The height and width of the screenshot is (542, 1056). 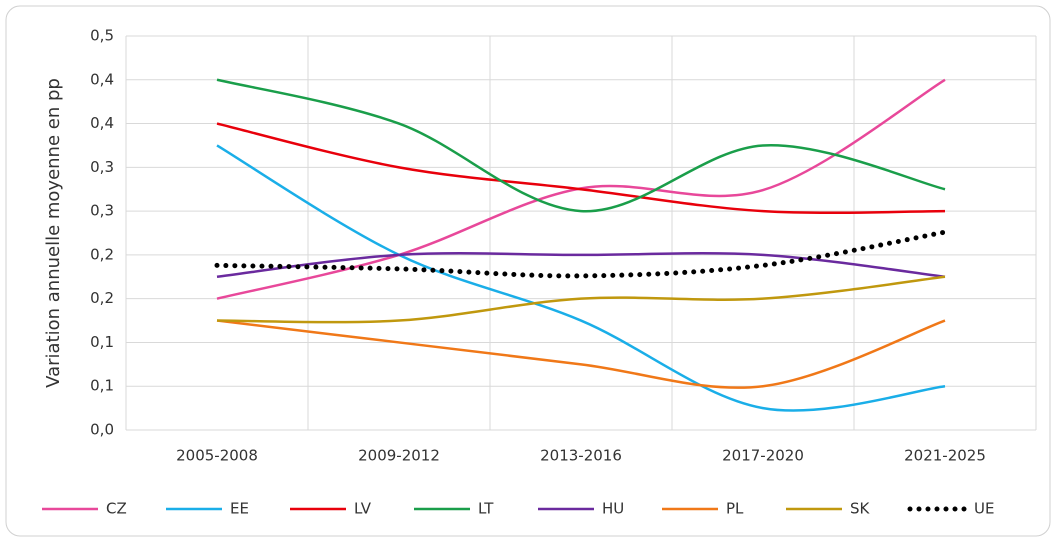 I want to click on legend-label: HU, so click(x=613, y=509).